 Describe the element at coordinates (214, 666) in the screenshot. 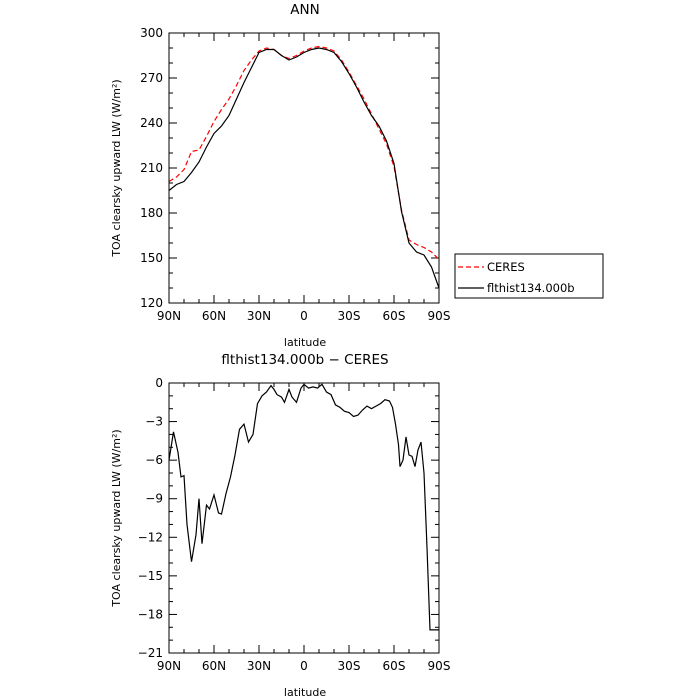

I see `bottom-x-tick-label: 60N` at that location.